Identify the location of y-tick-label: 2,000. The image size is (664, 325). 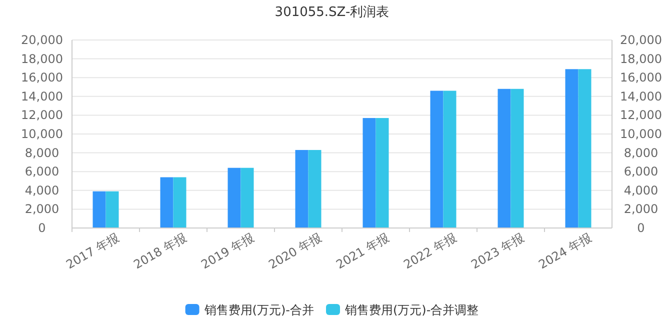
(42, 209).